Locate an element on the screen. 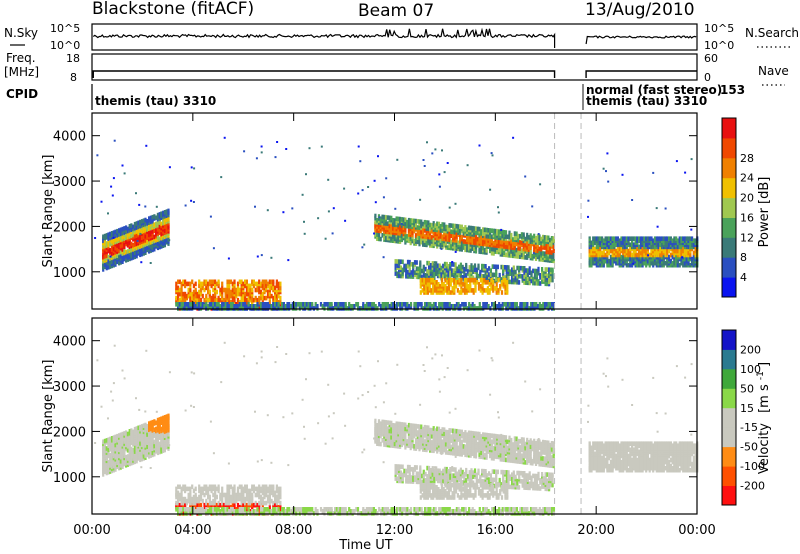  freq-trace is located at coordinates (394, 74).